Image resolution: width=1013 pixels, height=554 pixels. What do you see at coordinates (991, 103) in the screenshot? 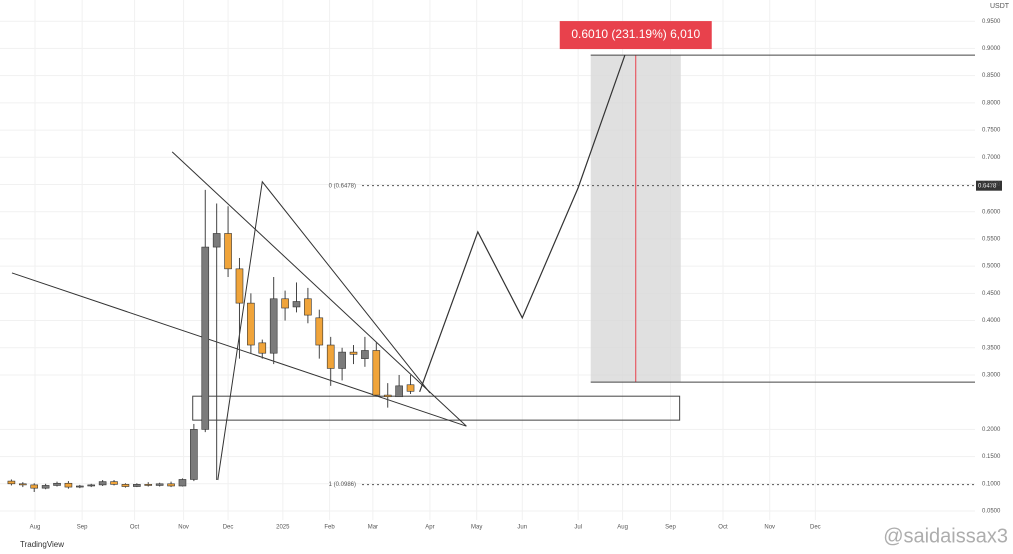
I see `y-tick-label: 0.8000` at bounding box center [991, 103].